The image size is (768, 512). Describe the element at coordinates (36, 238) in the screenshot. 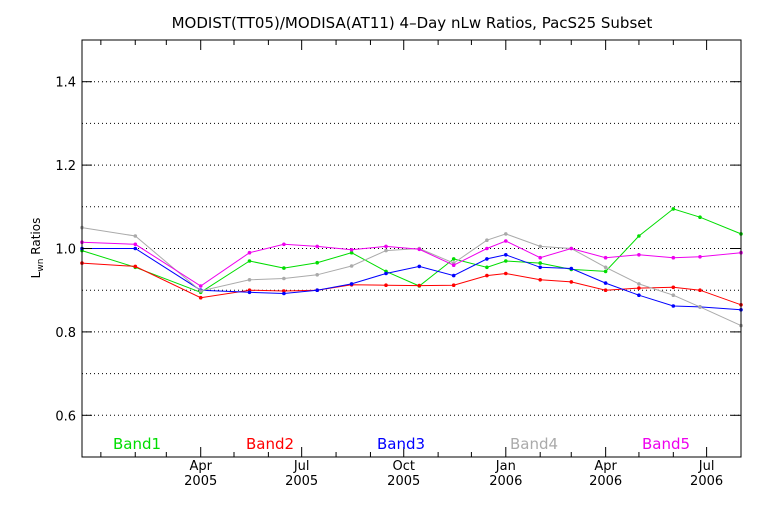

I see `y-axis-label-rest: Ratios` at that location.